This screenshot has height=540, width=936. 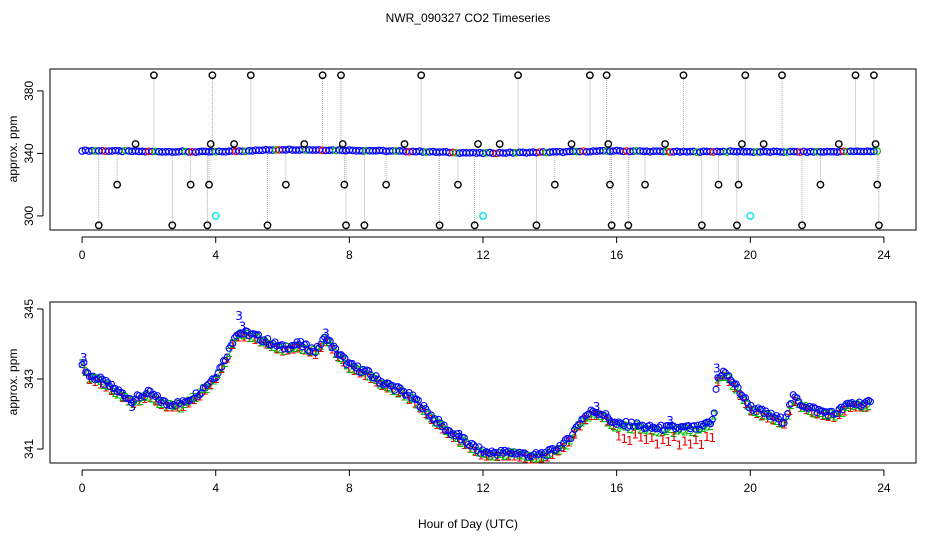 What do you see at coordinates (215, 488) in the screenshot?
I see `bottom-x-tick-label: 4` at bounding box center [215, 488].